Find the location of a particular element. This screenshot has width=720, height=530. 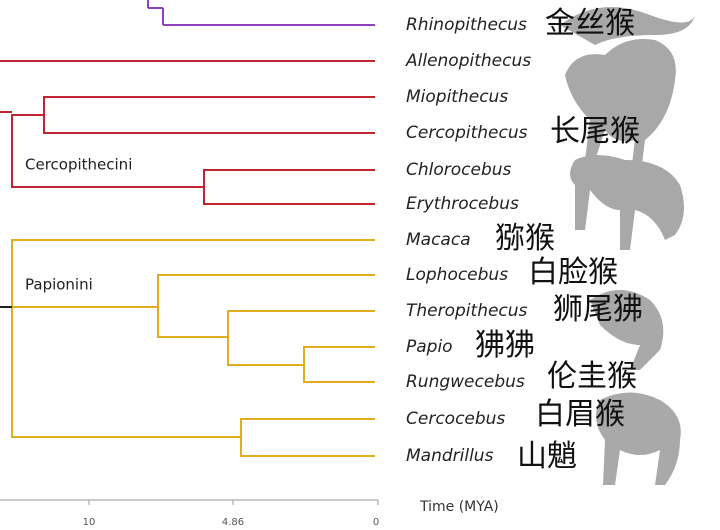

common-name: 狒狒 is located at coordinates (505, 345).